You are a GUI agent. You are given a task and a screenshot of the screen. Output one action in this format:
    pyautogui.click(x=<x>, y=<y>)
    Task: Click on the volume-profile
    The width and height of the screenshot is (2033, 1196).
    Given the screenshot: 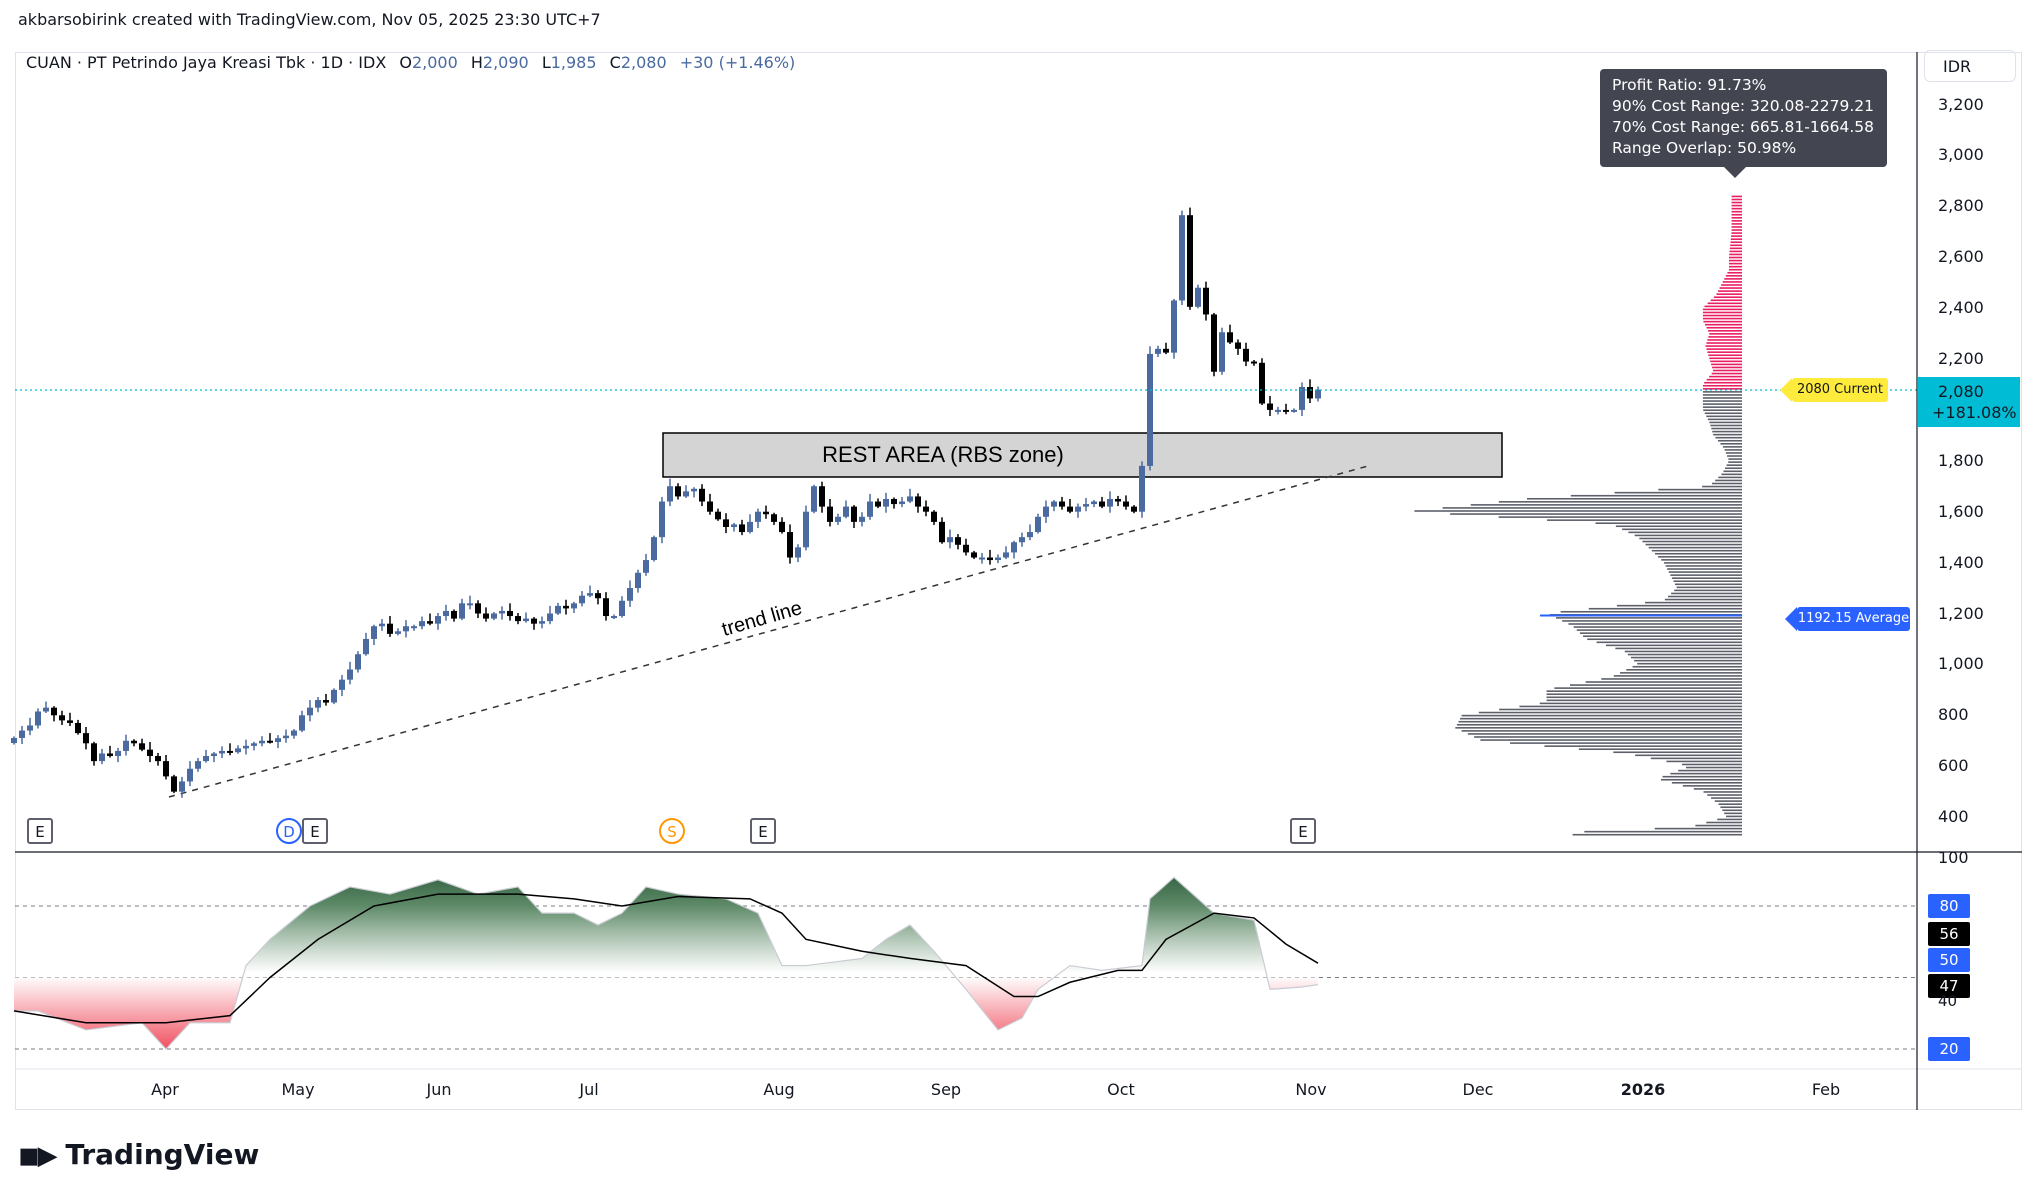 What is the action you would take?
    pyautogui.click(x=1578, y=515)
    